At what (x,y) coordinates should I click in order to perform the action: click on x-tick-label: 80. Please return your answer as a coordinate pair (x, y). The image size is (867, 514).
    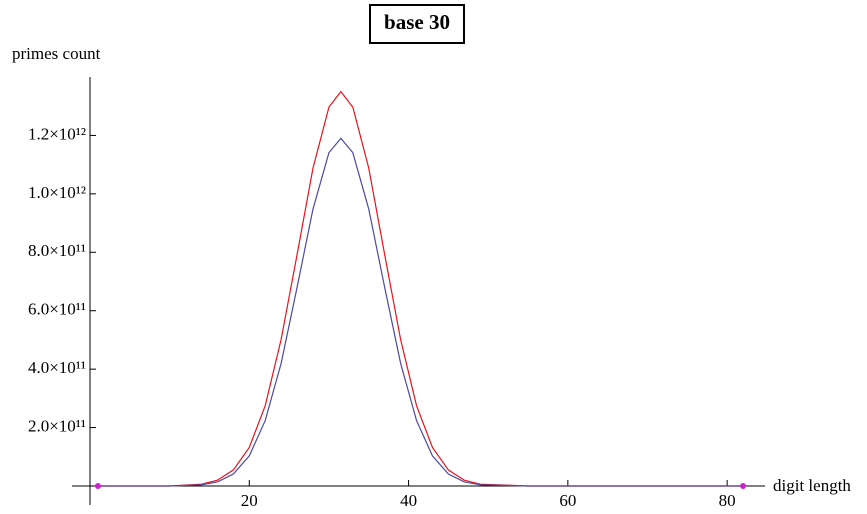
    Looking at the image, I should click on (727, 500).